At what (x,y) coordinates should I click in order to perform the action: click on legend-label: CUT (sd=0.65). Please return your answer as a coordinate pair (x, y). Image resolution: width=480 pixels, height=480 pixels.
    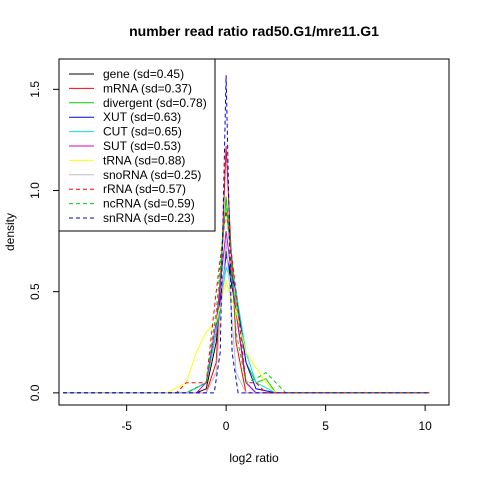
    Looking at the image, I should click on (142, 132).